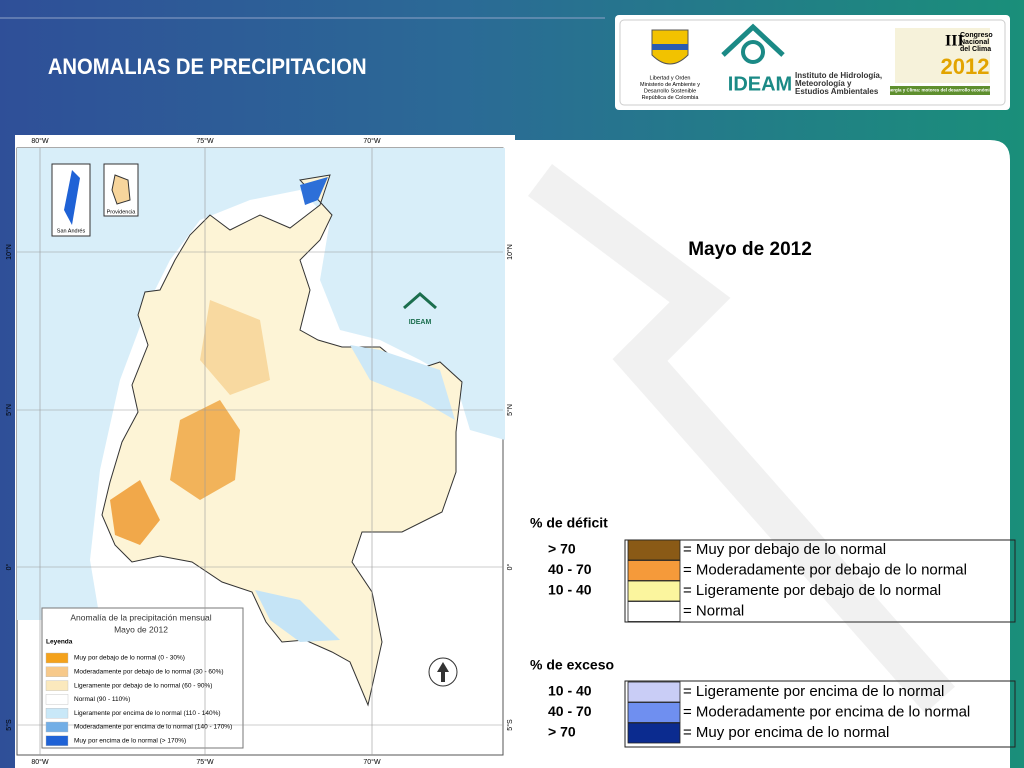 This screenshot has height=768, width=1024. I want to click on map-legend, so click(142, 678).